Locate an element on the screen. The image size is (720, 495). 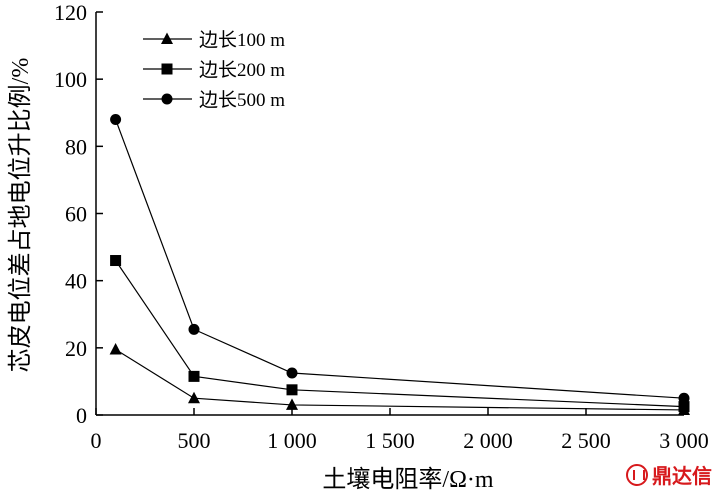
x-tick-label: 1 000 is located at coordinates (292, 440).